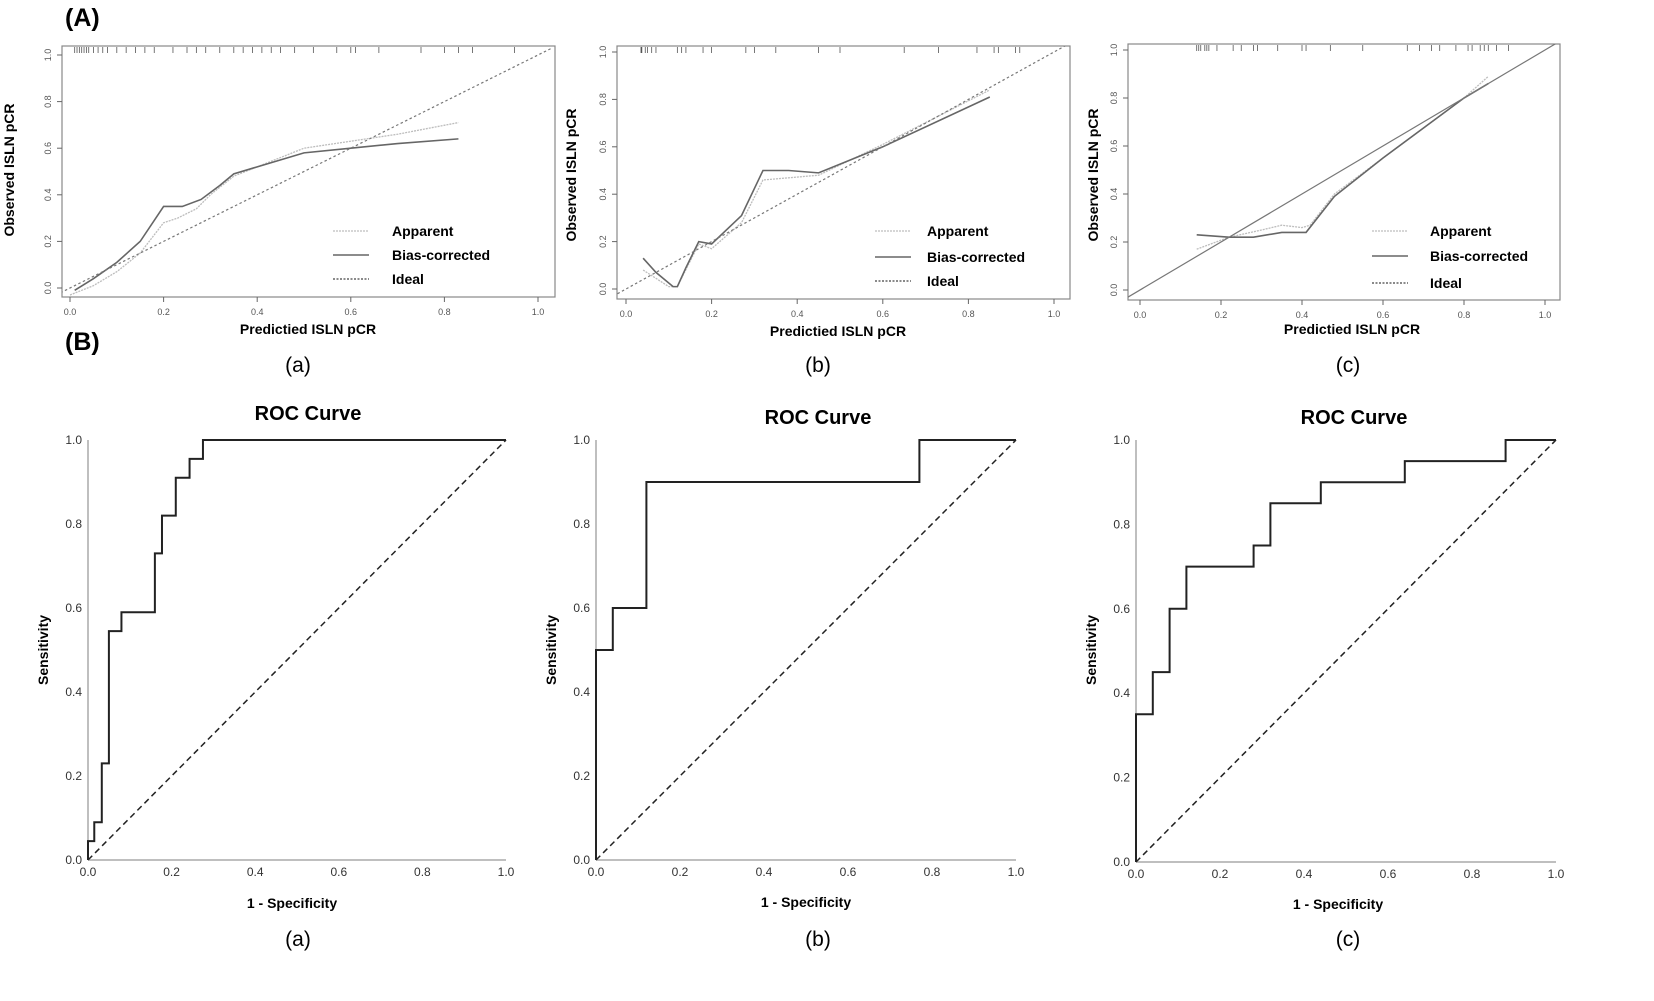  Describe the element at coordinates (82, 18) in the screenshot. I see `section-label-a: (A)` at that location.